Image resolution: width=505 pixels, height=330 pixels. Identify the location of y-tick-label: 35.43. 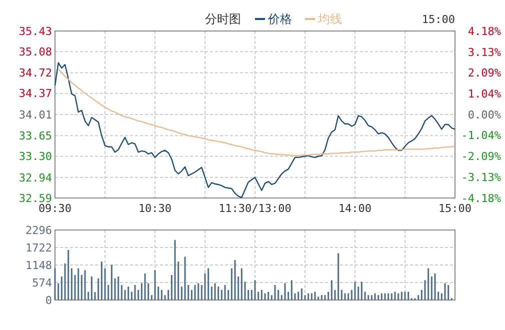
(35, 31).